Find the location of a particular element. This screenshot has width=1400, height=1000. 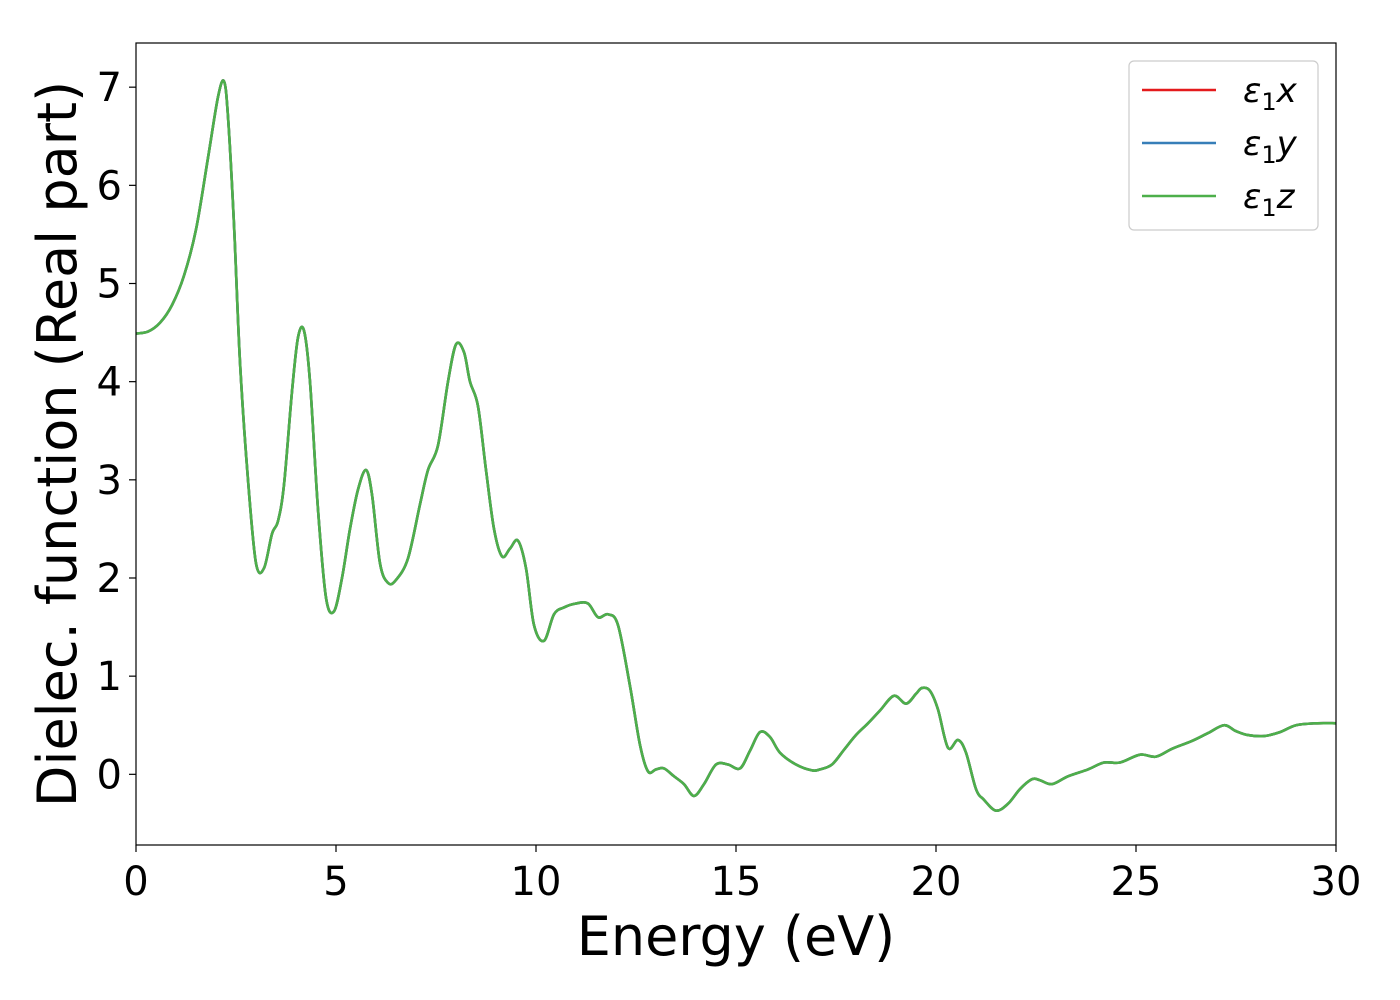

legend-label-z: ε1z is located at coordinates (1269, 199).